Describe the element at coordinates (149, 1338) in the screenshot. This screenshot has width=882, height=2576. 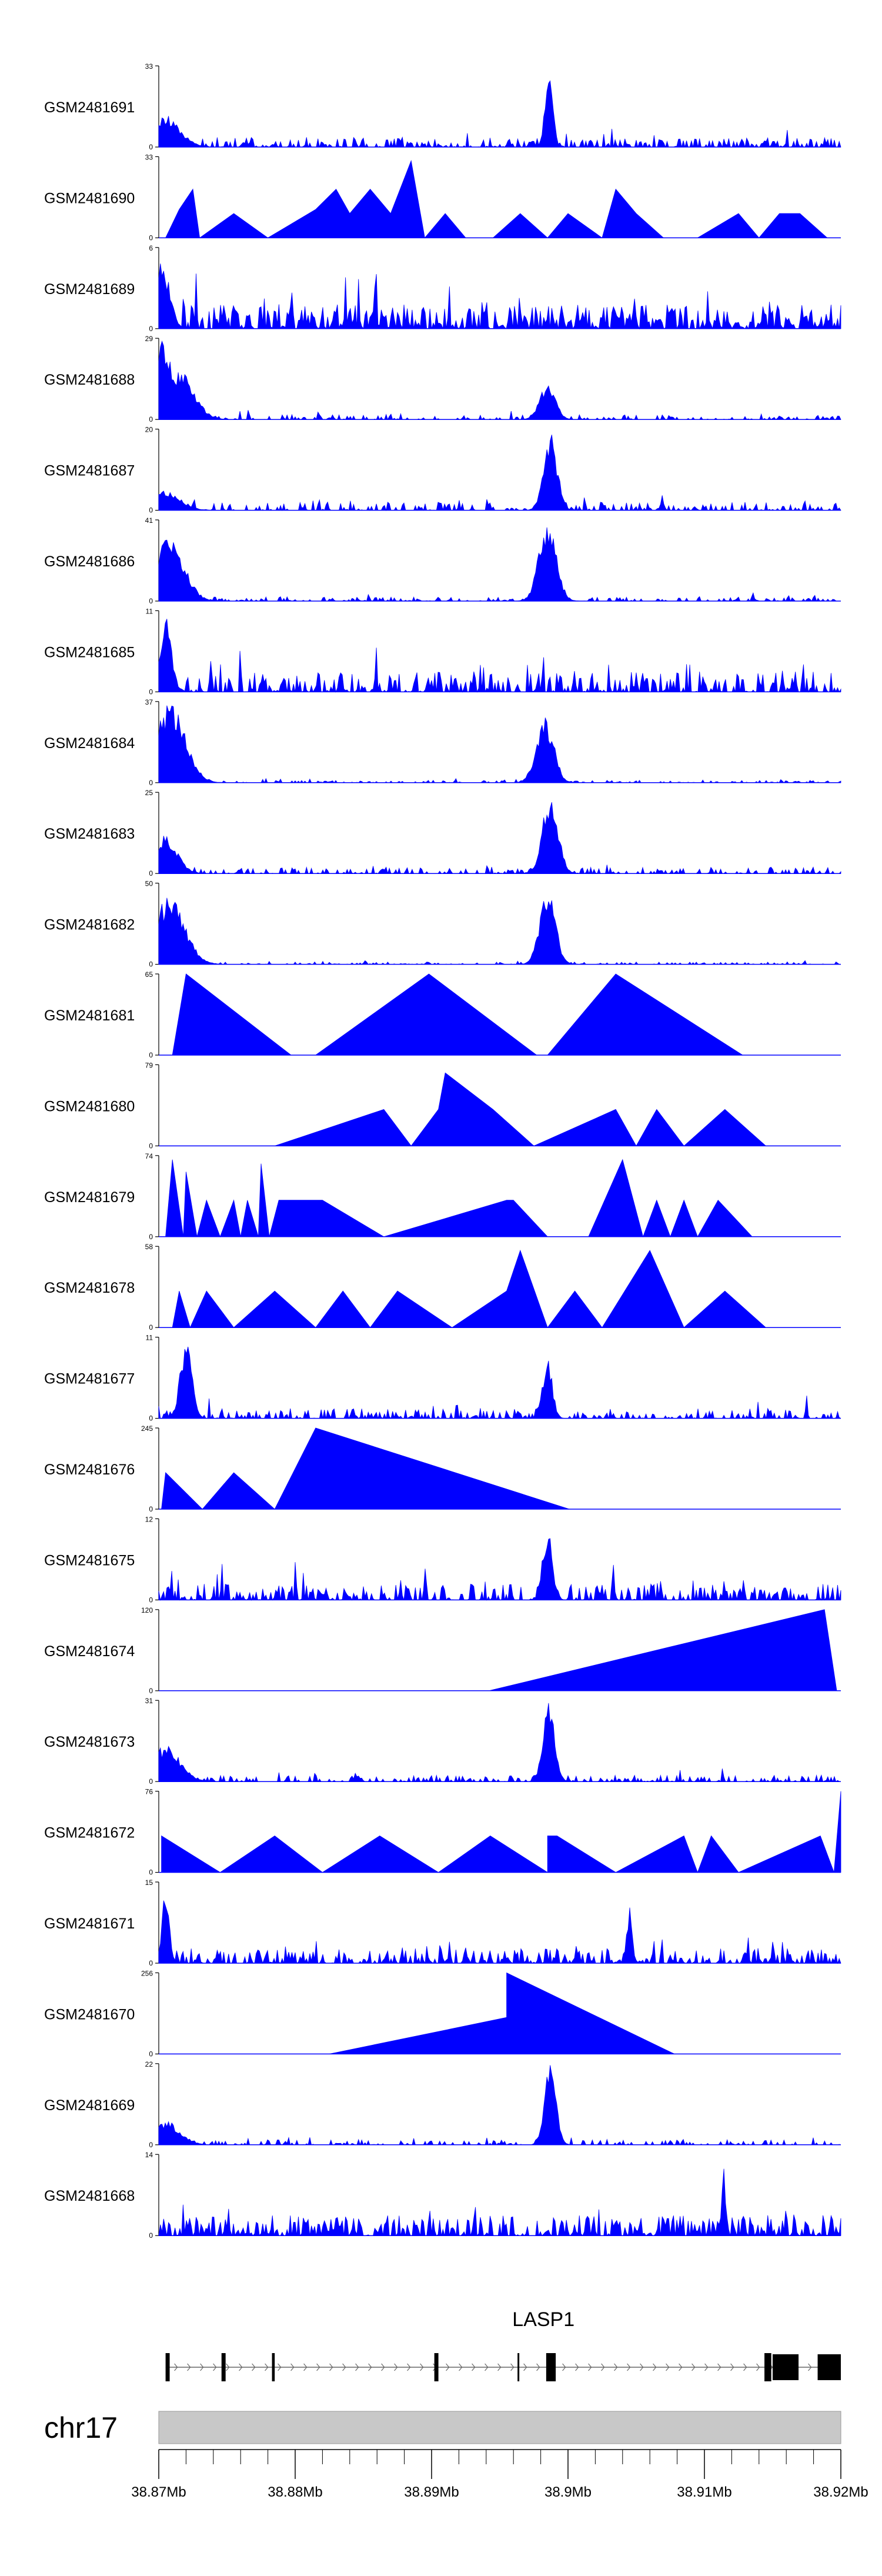
I see `y-tick-label: 11` at that location.